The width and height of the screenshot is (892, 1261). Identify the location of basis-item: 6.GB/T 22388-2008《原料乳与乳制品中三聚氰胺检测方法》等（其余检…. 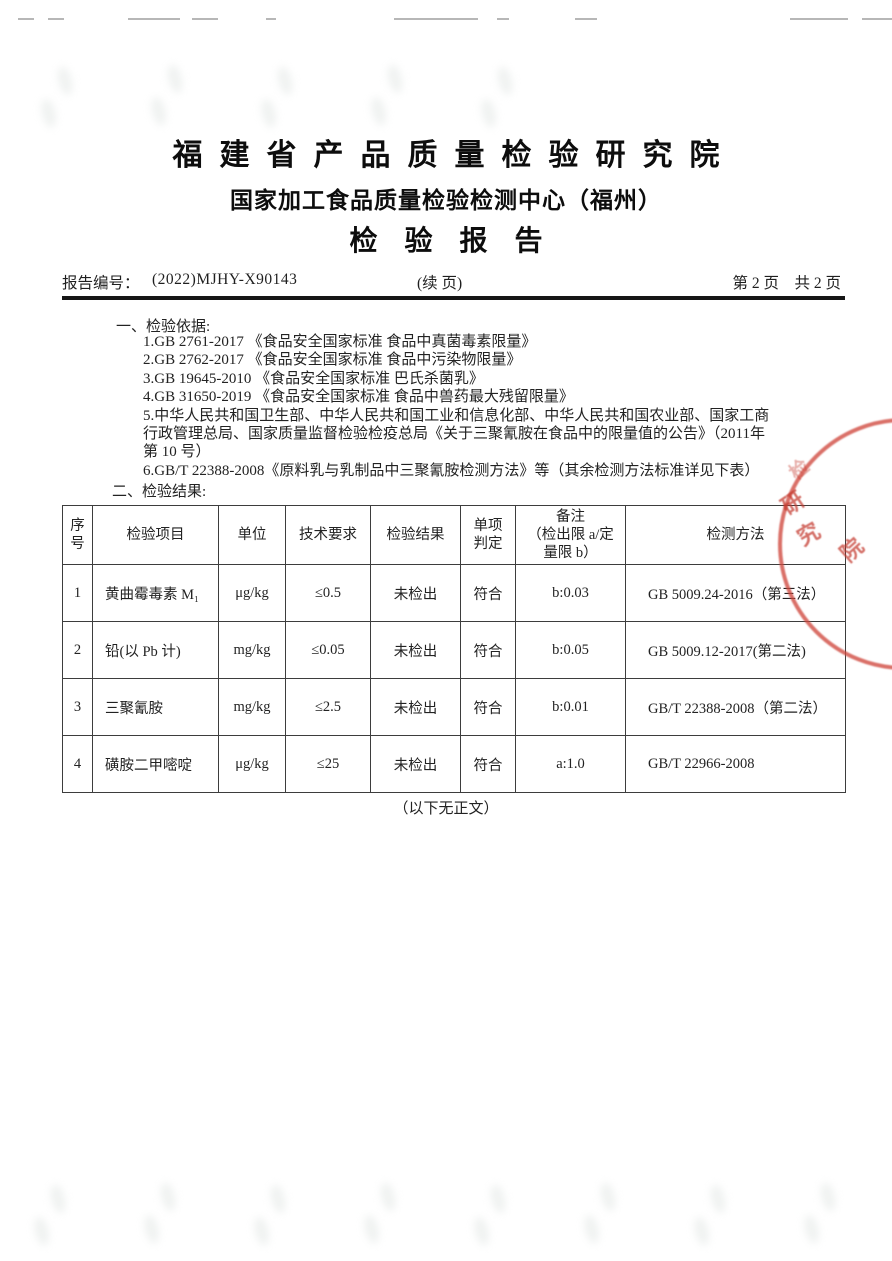
(451, 470).